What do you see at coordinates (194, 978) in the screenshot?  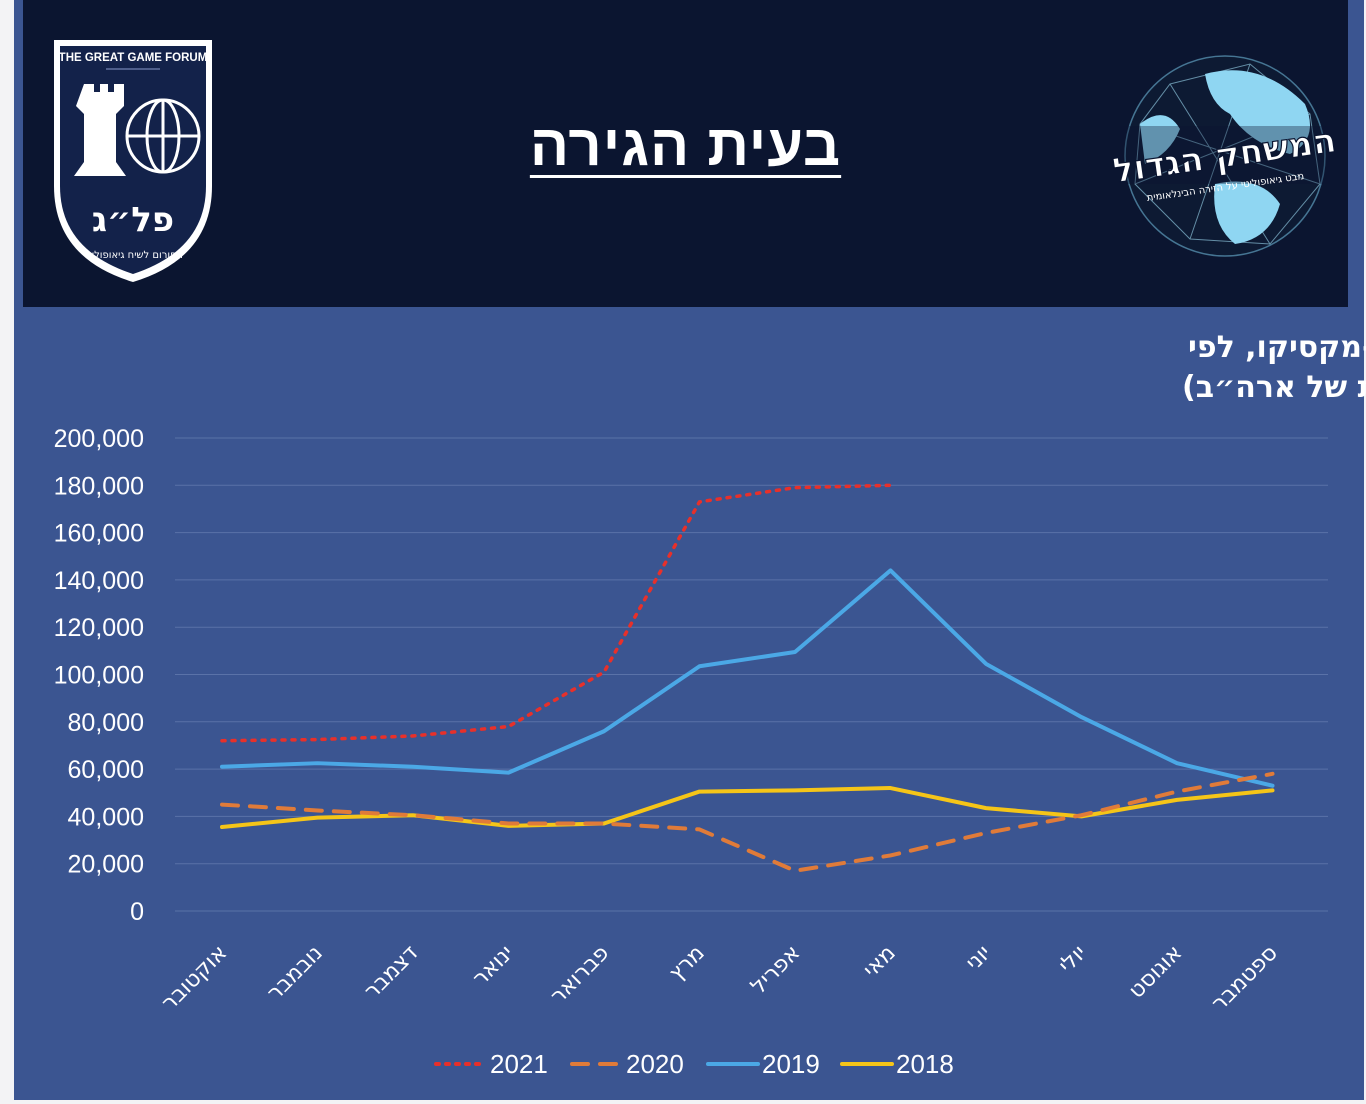 I see `x-category-label: אוקטובר` at bounding box center [194, 978].